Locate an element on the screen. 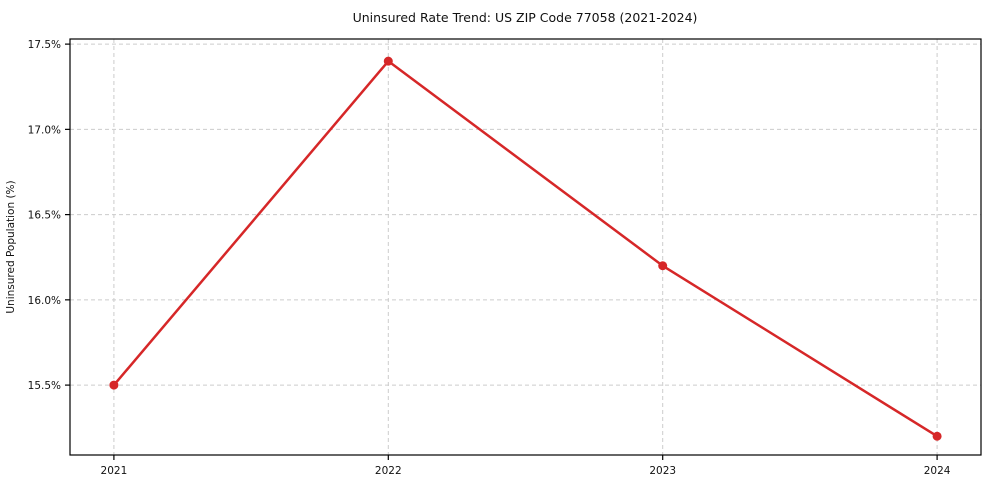  x-tick-label: 2021 is located at coordinates (114, 471).